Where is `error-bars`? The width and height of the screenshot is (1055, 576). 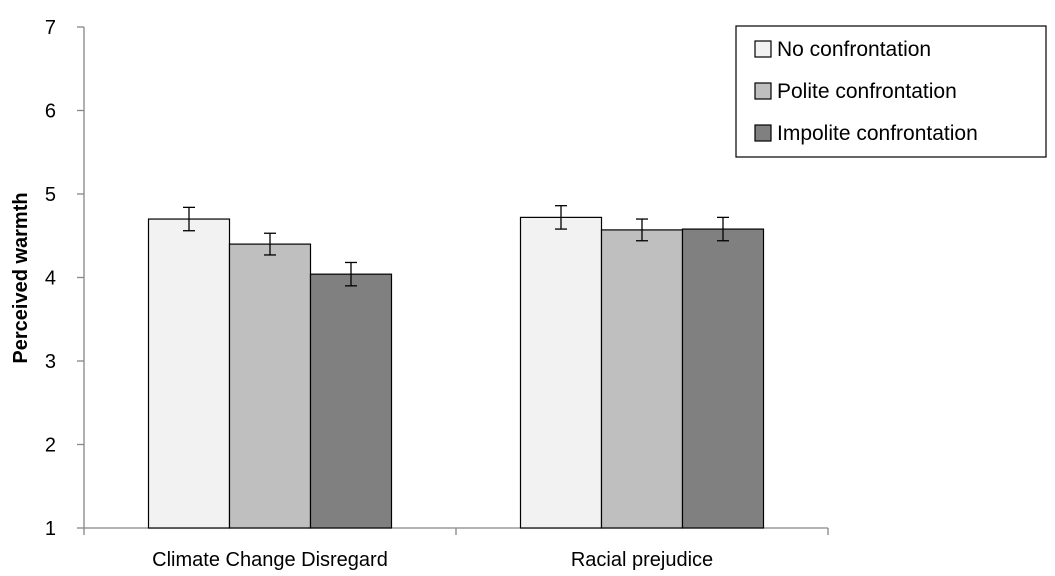 error-bars is located at coordinates (456, 246).